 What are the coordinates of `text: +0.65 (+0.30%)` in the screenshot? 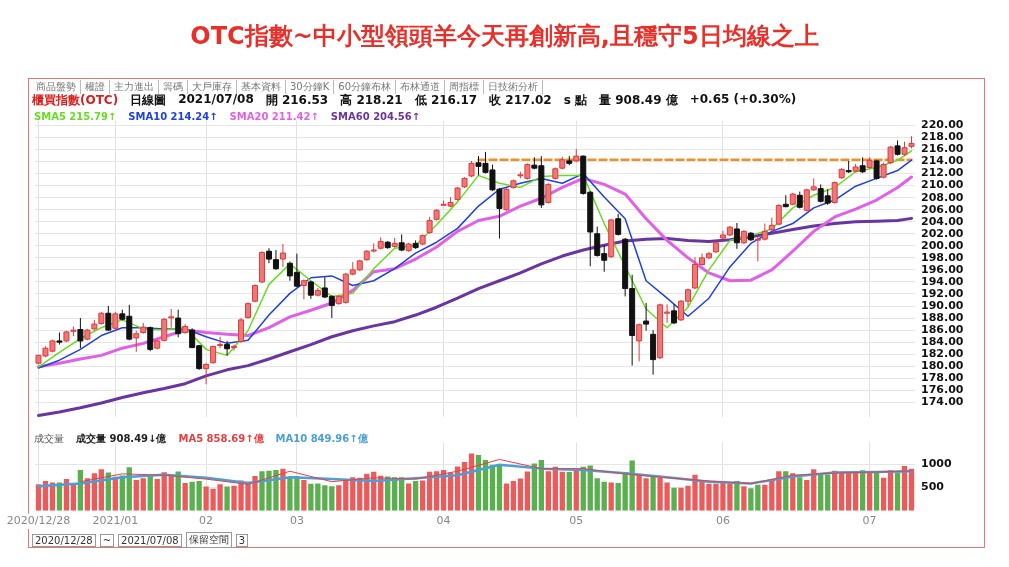 It's located at (743, 100).